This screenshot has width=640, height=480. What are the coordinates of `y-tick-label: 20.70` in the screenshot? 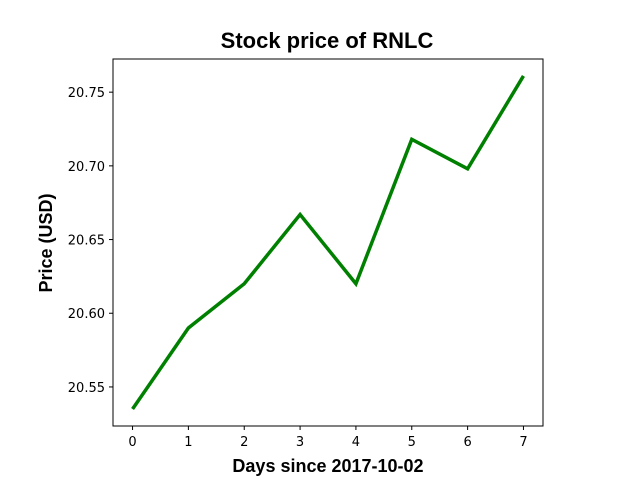 It's located at (86, 167).